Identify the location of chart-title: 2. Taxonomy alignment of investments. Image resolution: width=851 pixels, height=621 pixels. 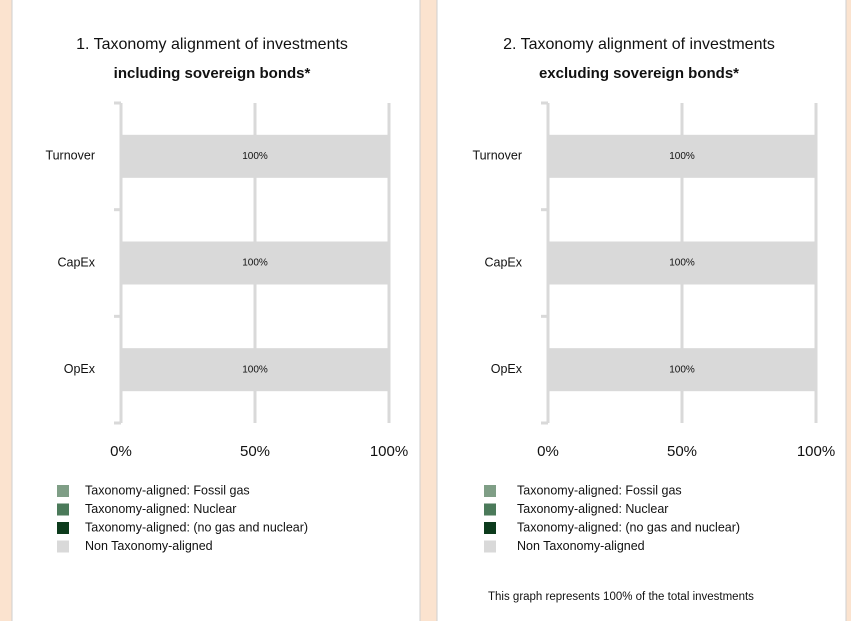
(639, 44).